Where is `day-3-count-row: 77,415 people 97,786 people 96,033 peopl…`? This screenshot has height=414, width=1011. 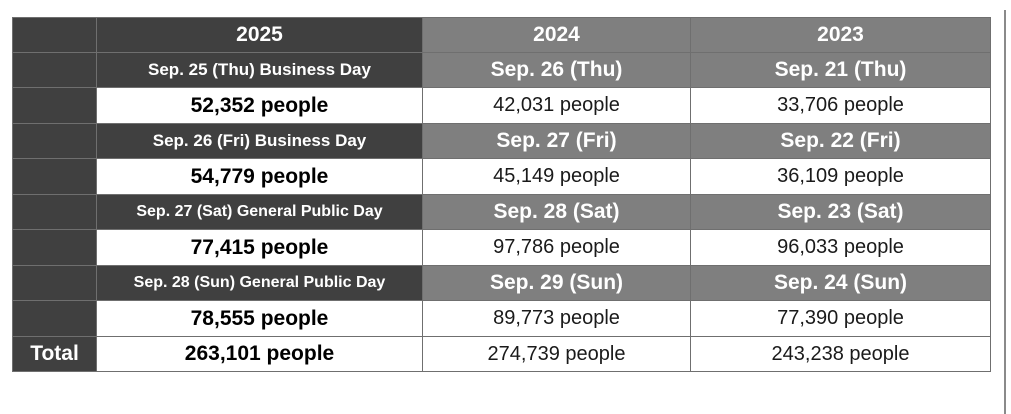
day-3-count-row: 77,415 people 97,786 people 96,033 peopl… is located at coordinates (501, 247).